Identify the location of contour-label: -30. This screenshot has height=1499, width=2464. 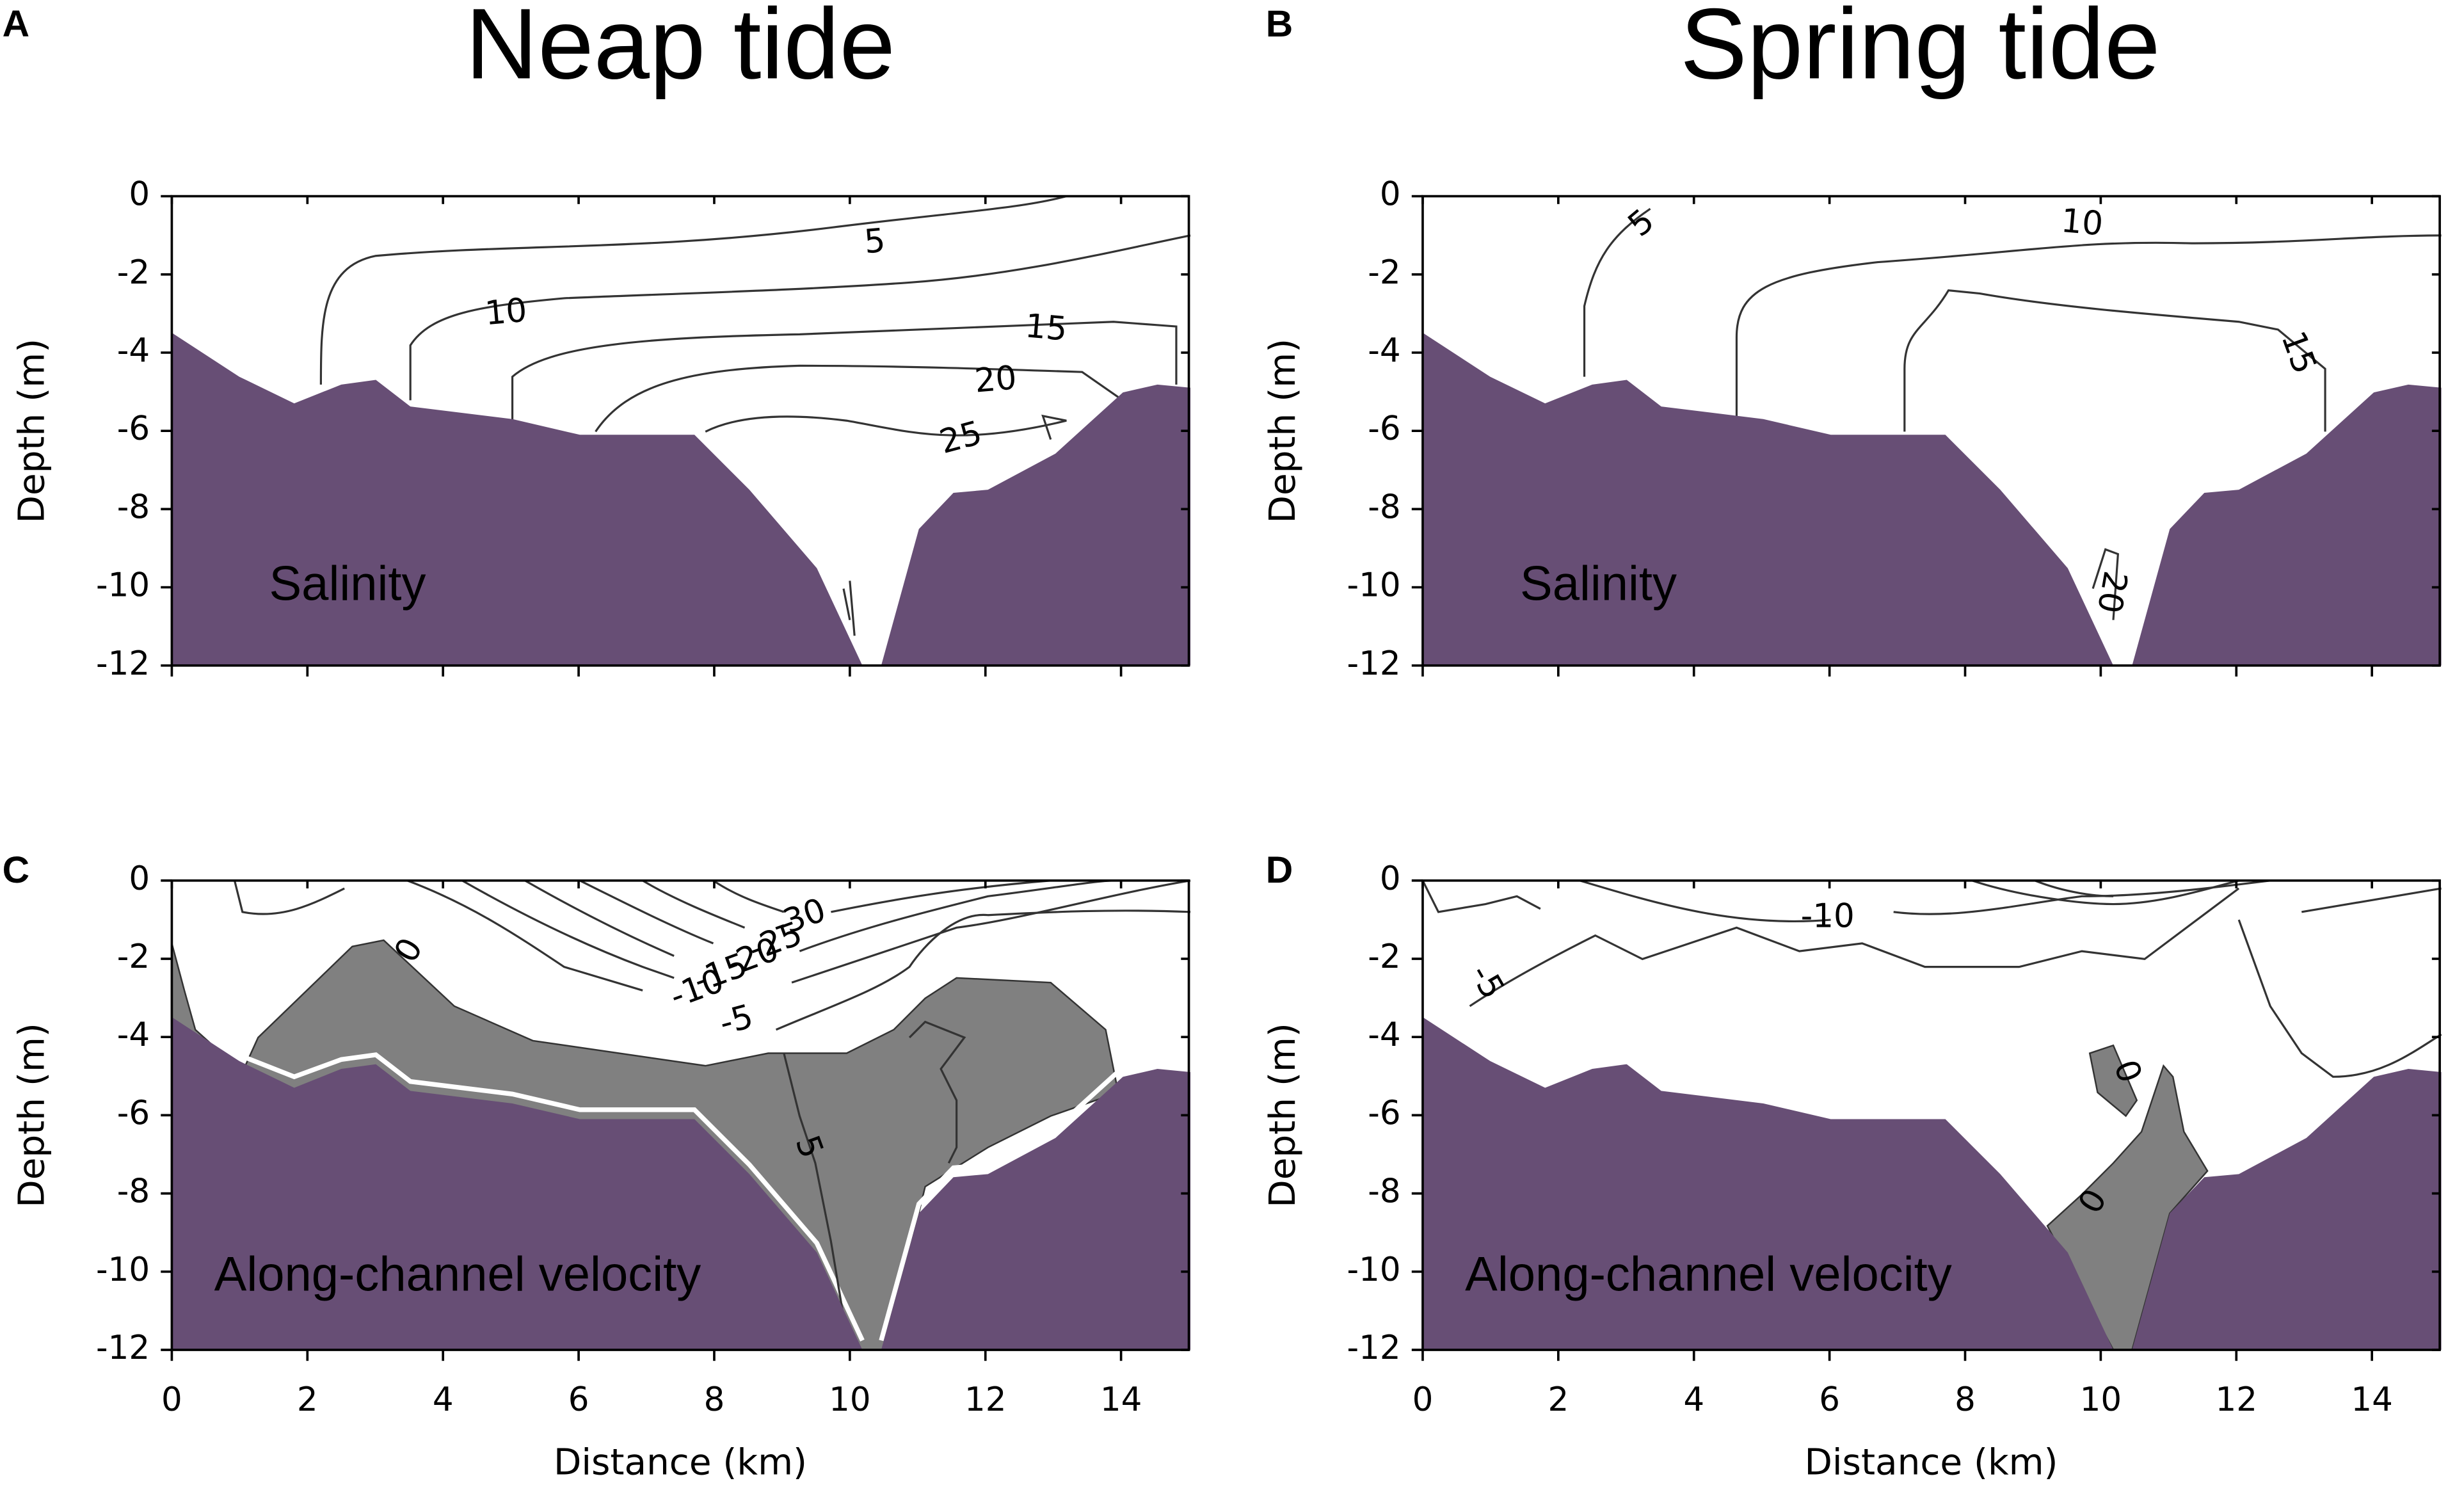
(799, 918).